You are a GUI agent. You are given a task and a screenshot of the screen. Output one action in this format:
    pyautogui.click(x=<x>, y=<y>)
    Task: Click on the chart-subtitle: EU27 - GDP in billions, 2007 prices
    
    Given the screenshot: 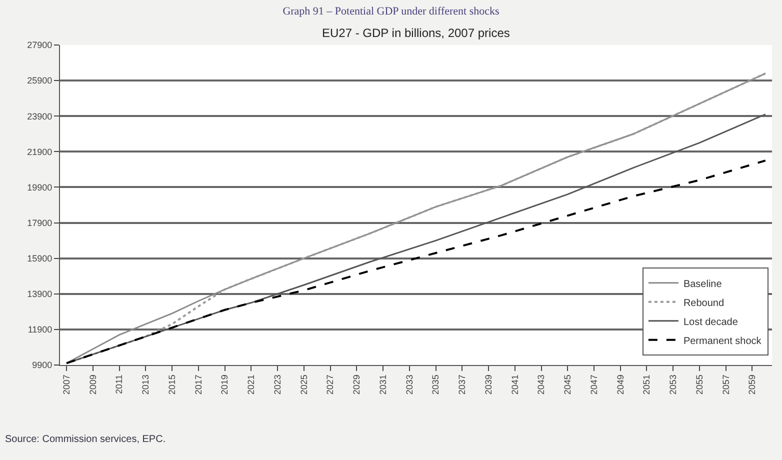 What is the action you would take?
    pyautogui.click(x=416, y=33)
    